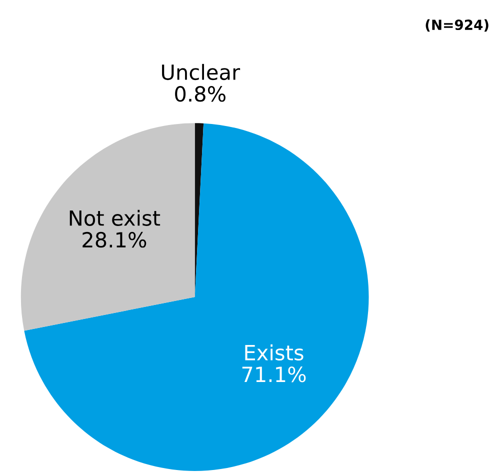  I want to click on slice-label: Unclear, so click(201, 72).